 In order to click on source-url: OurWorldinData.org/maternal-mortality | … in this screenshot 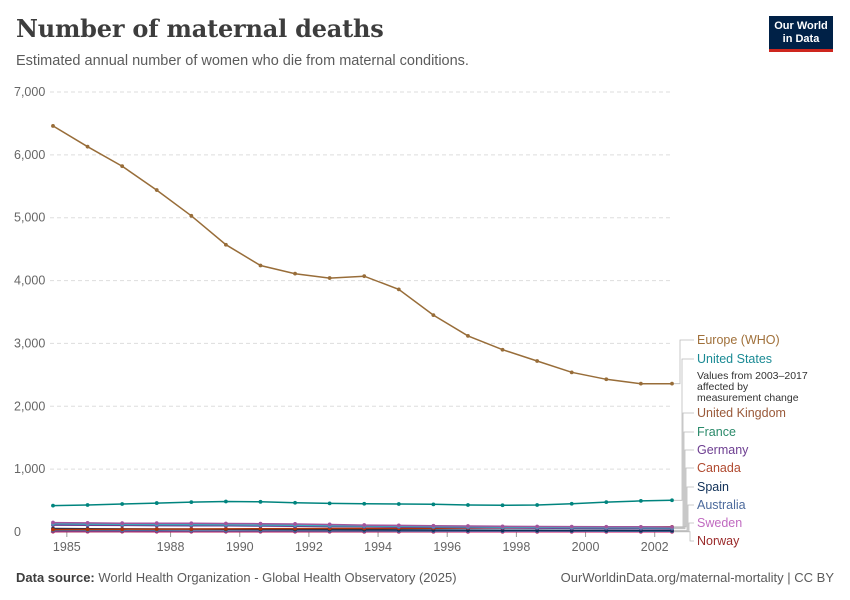, I will do `click(697, 577)`.